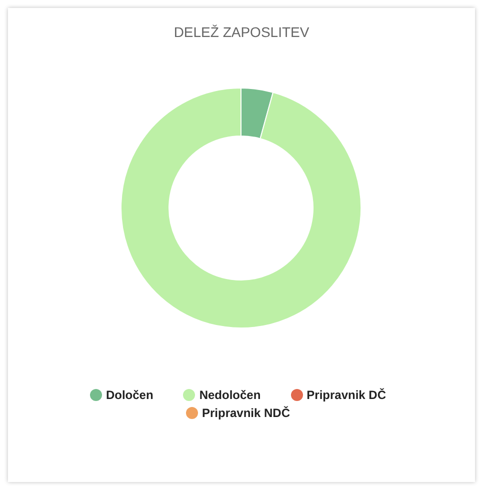 Image resolution: width=485 pixels, height=492 pixels. What do you see at coordinates (130, 395) in the screenshot?
I see `legend-label: Določen` at bounding box center [130, 395].